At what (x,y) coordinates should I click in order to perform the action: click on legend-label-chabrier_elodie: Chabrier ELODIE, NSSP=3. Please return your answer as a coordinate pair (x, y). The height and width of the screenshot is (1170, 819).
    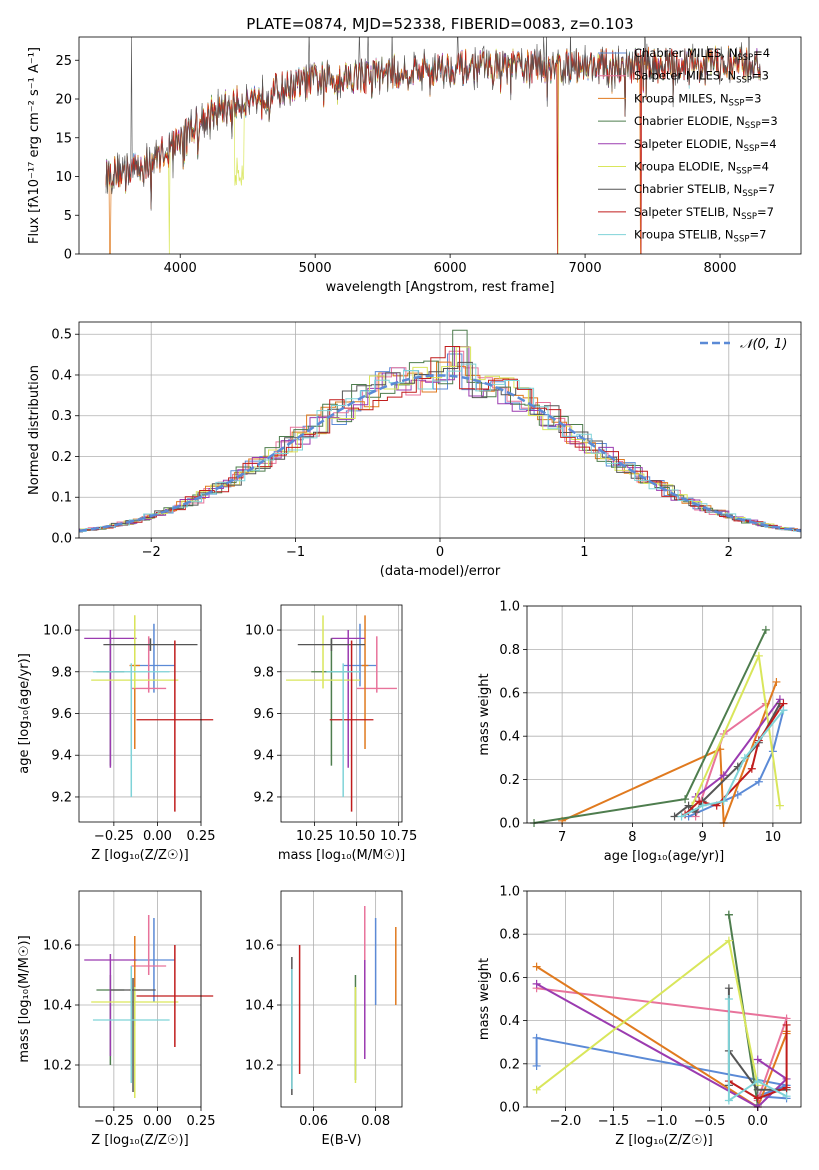
    Looking at the image, I should click on (706, 122).